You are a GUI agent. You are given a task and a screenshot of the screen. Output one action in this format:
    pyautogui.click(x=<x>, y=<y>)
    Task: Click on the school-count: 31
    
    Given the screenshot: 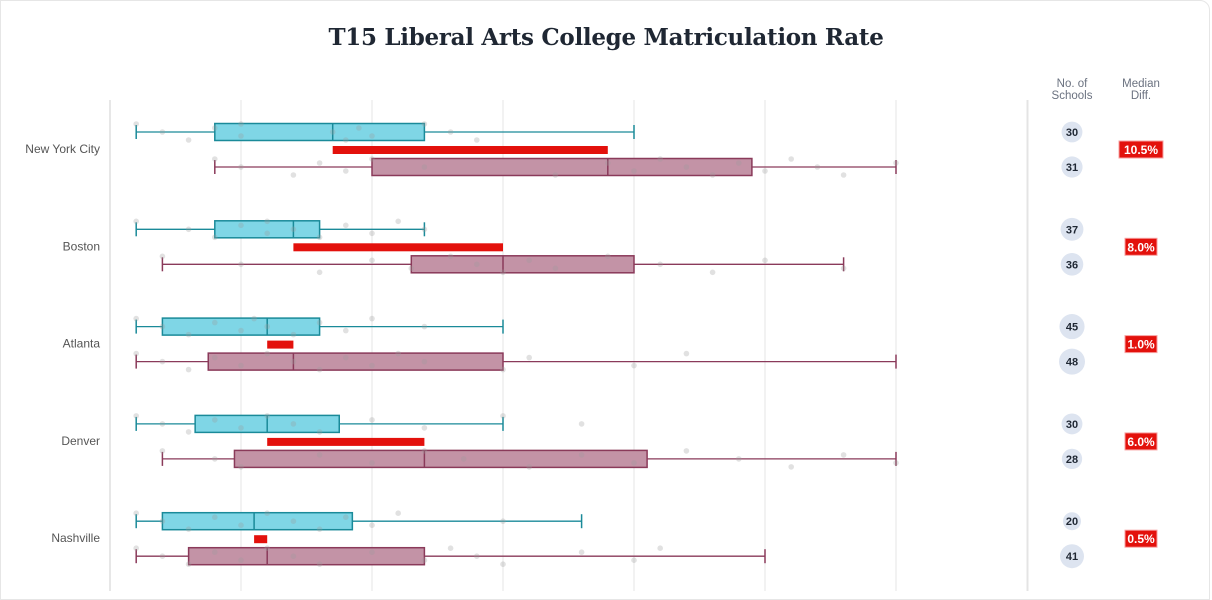 What is the action you would take?
    pyautogui.click(x=1072, y=168)
    